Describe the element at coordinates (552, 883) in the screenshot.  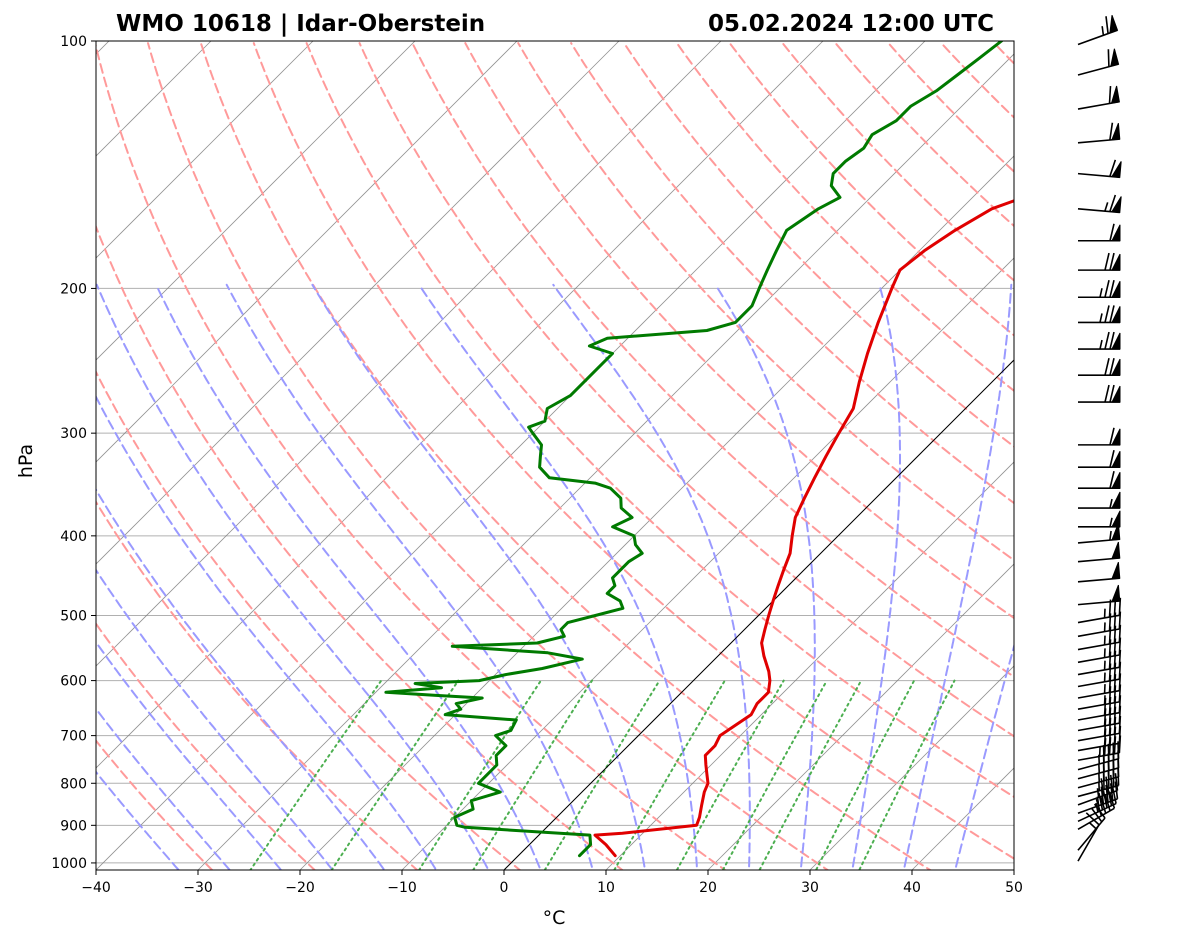
I see `x-axis-ticks: −40 −30 −20 −10 0 10 20 30 40 50` at that location.